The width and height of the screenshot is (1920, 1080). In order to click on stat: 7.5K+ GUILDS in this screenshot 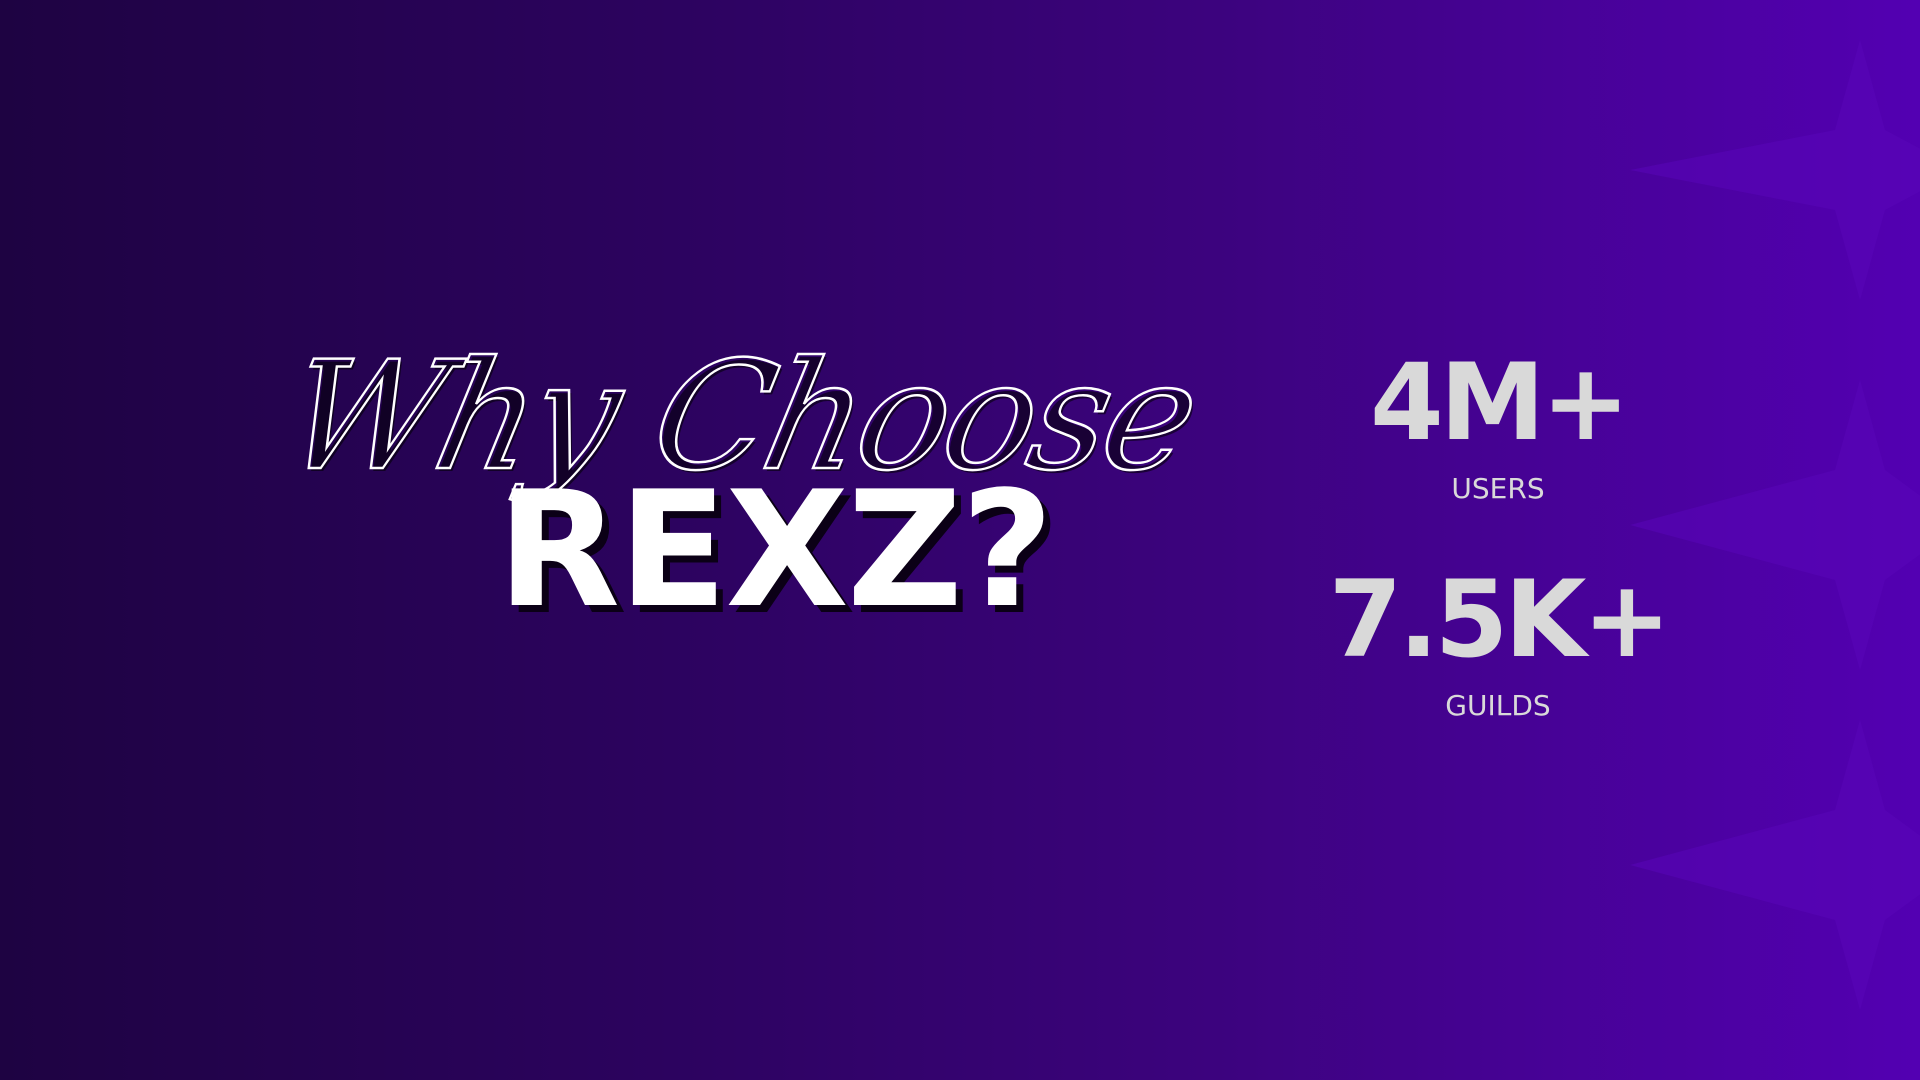, I will do `click(1498, 640)`.